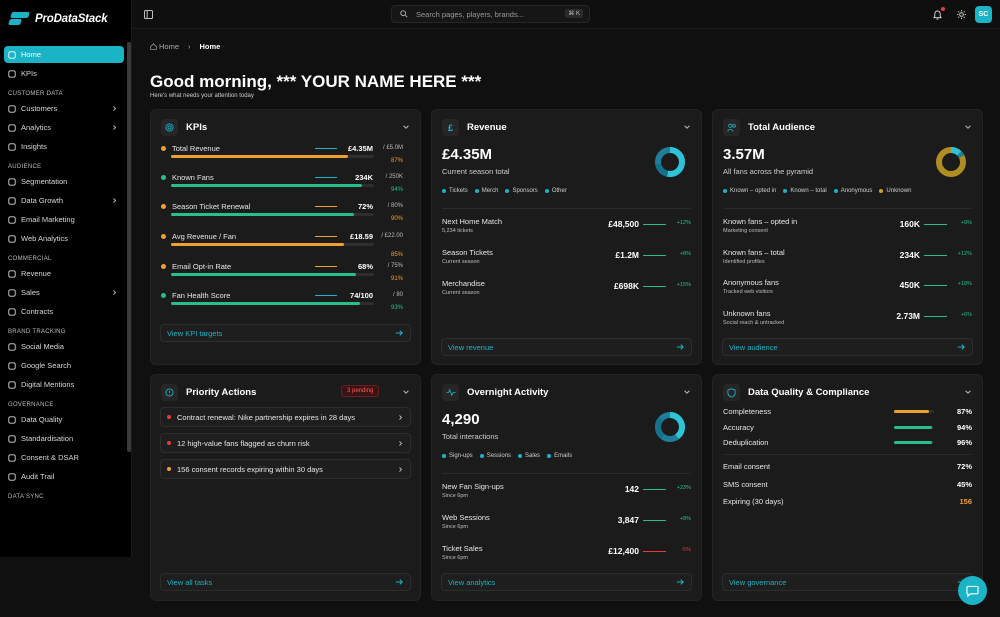 The width and height of the screenshot is (1000, 617). I want to click on legend-item: Unknown, so click(895, 191).